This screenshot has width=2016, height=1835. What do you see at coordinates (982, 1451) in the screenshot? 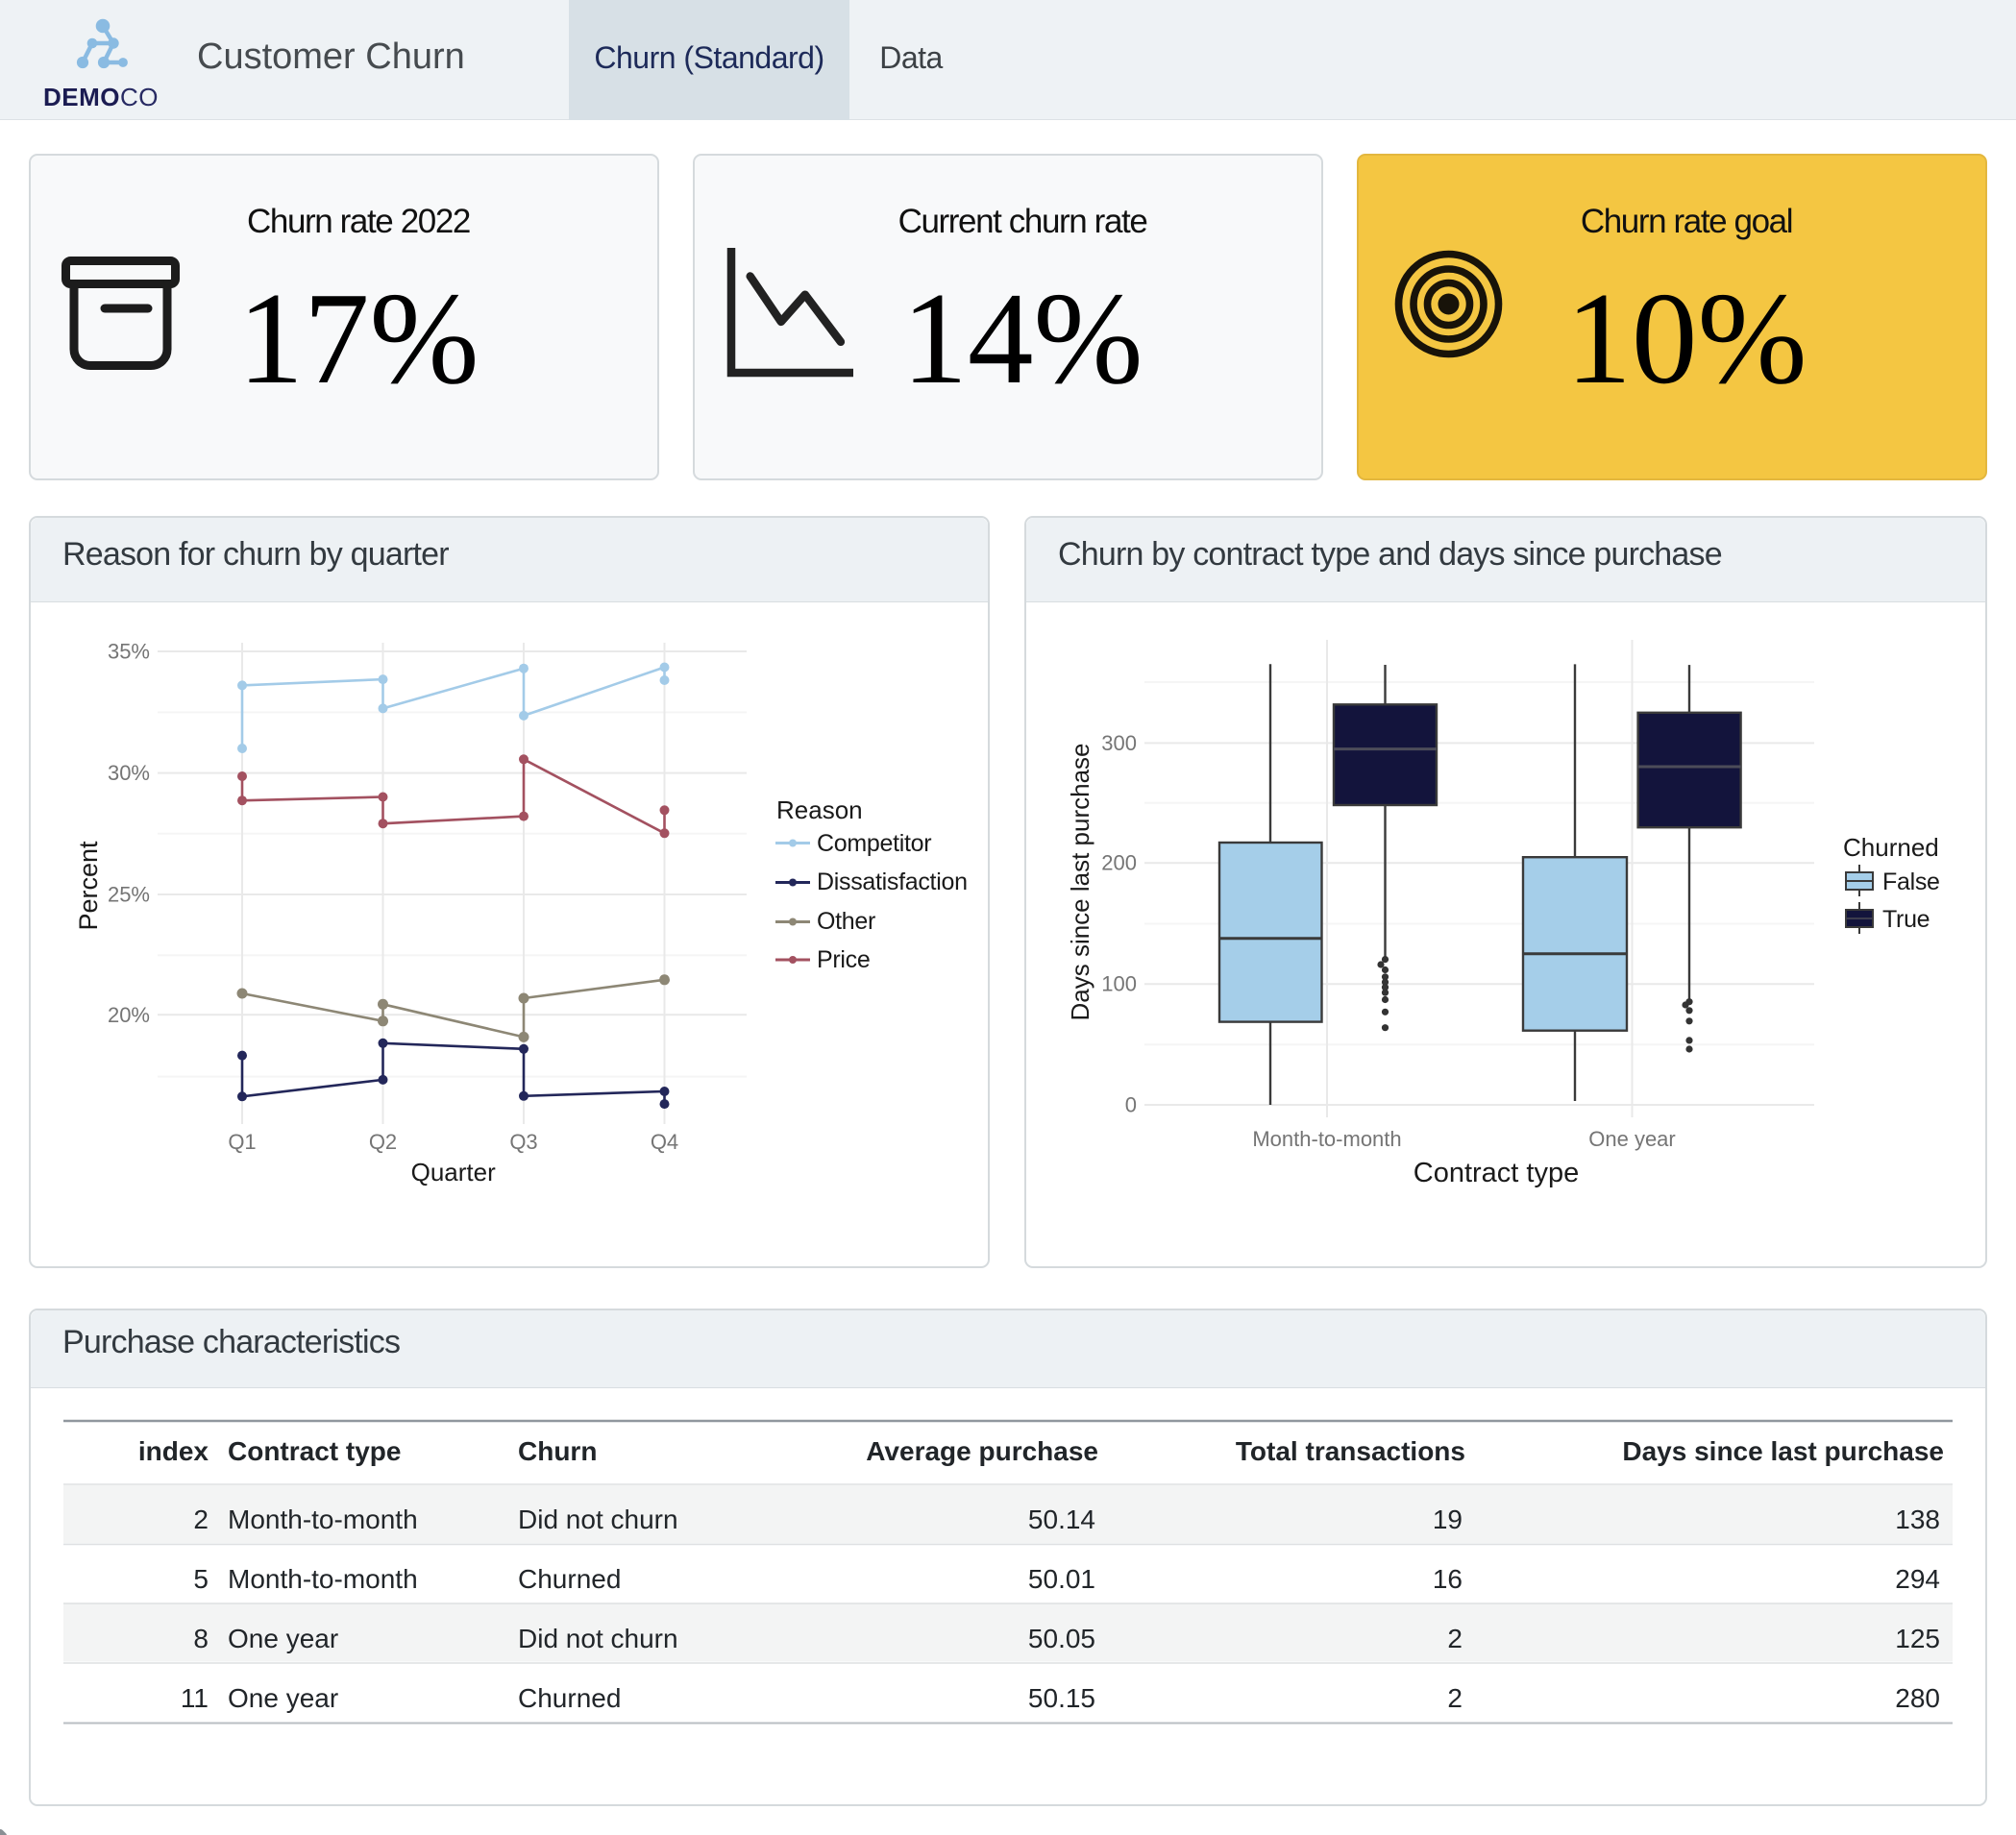
I see `svg-text: Average purchase` at bounding box center [982, 1451].